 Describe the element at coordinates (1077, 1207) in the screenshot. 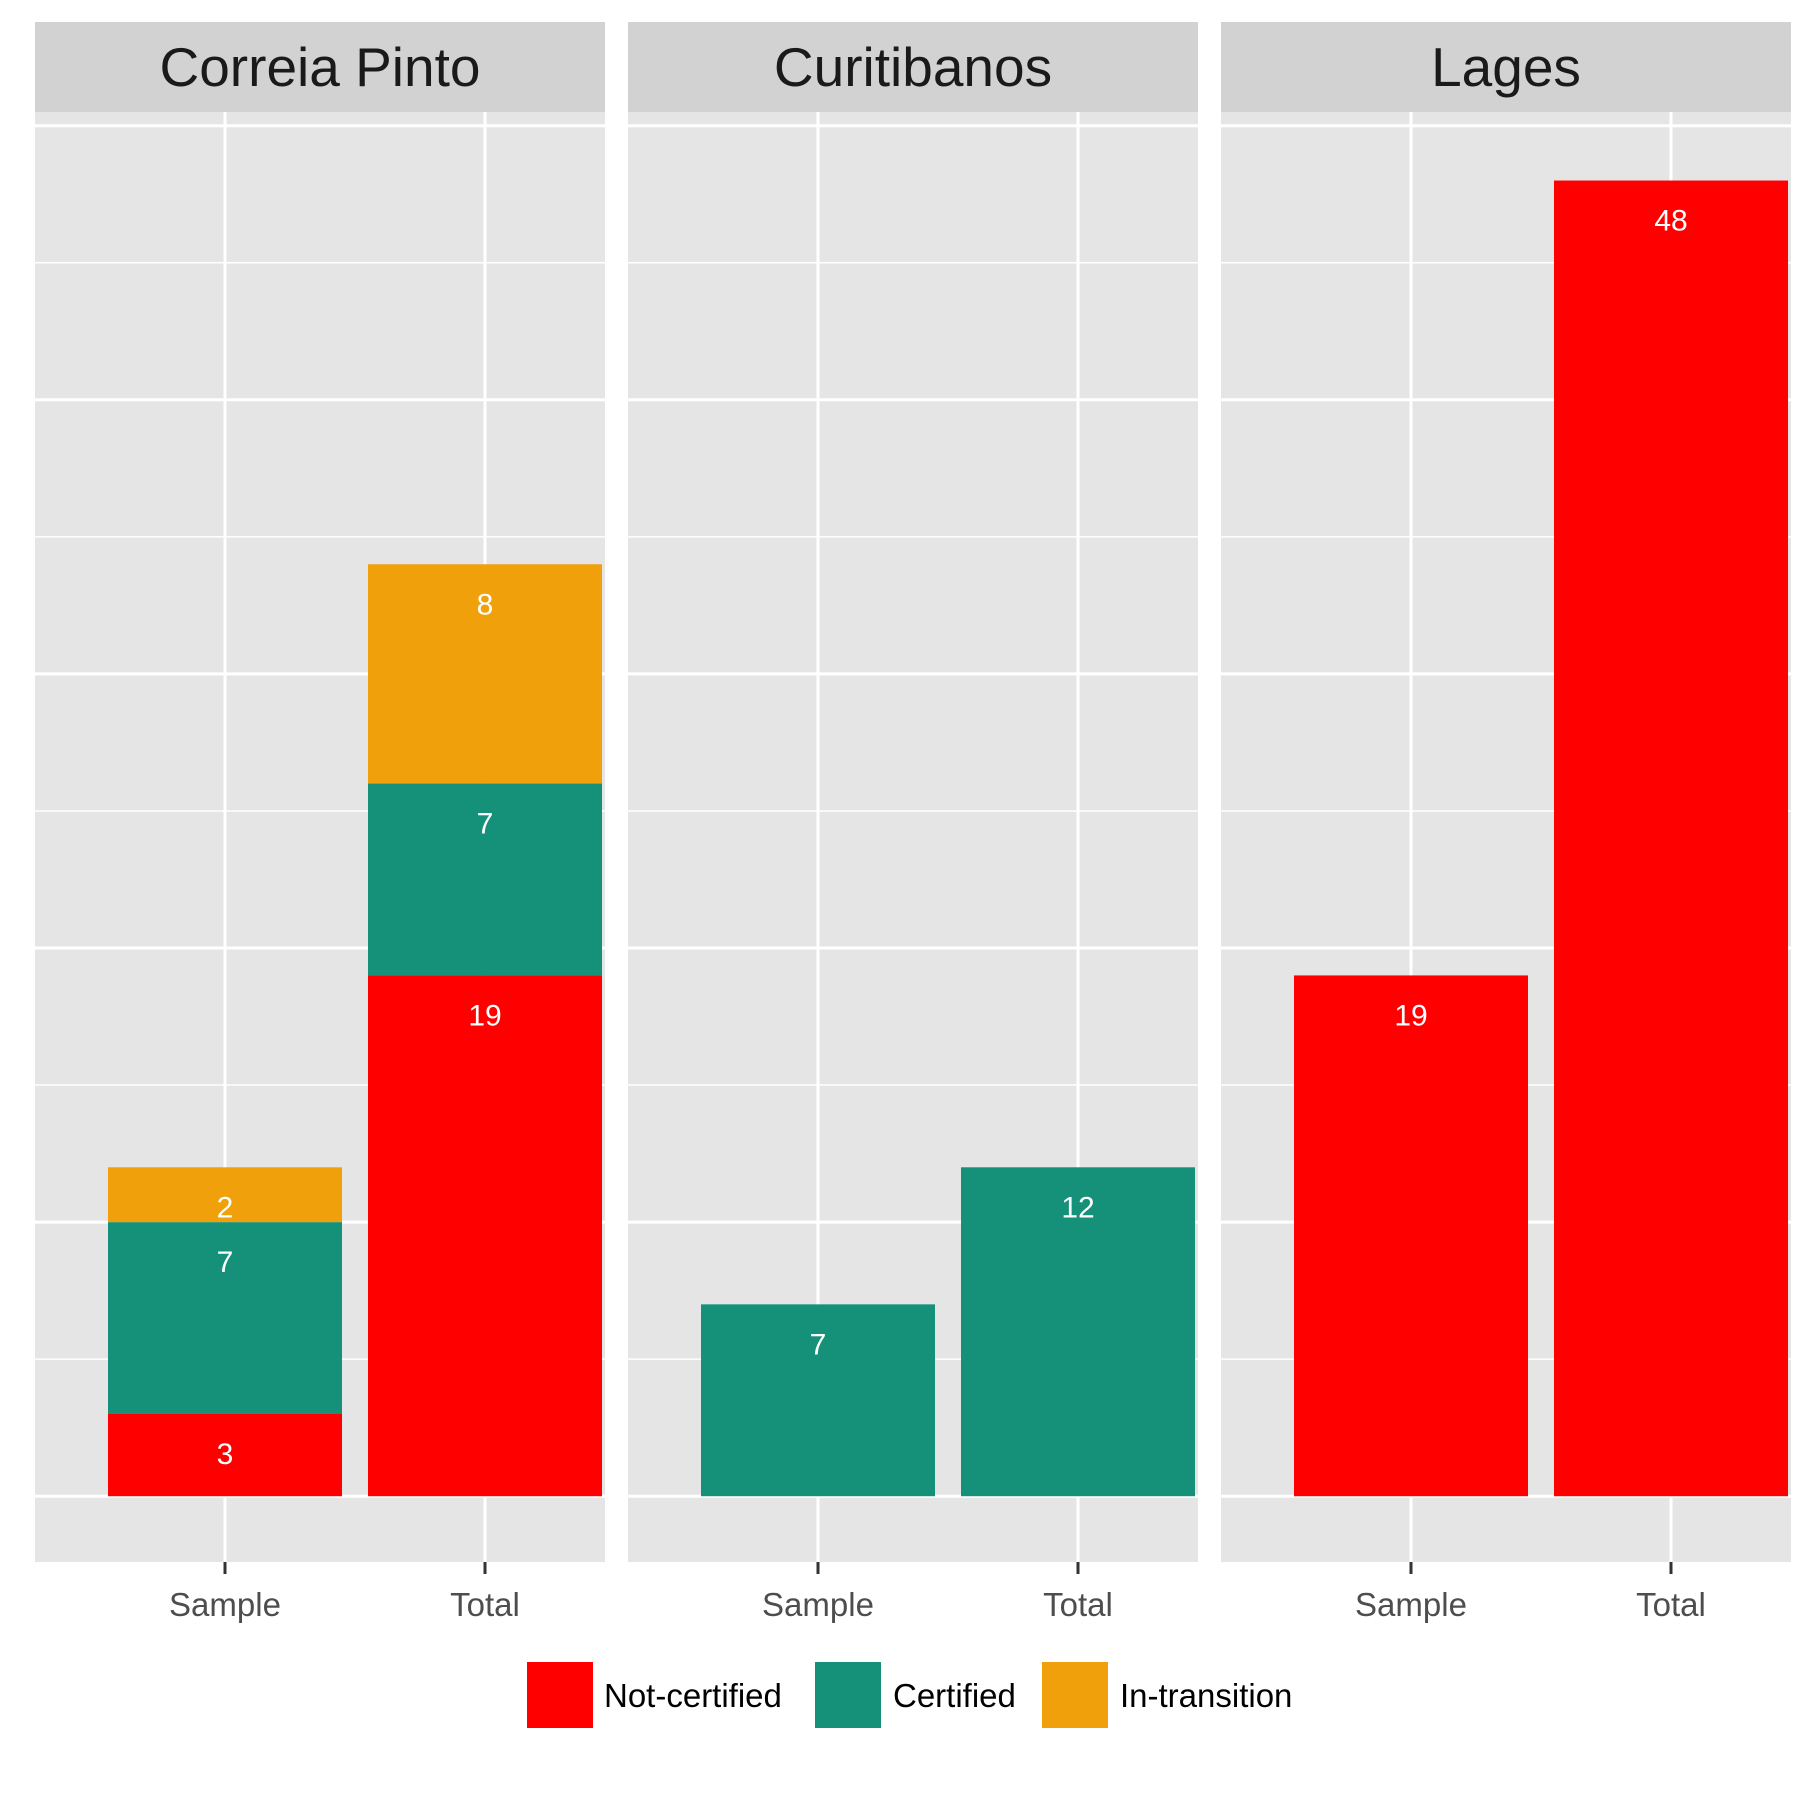

I see `bar-value-label: 12` at that location.